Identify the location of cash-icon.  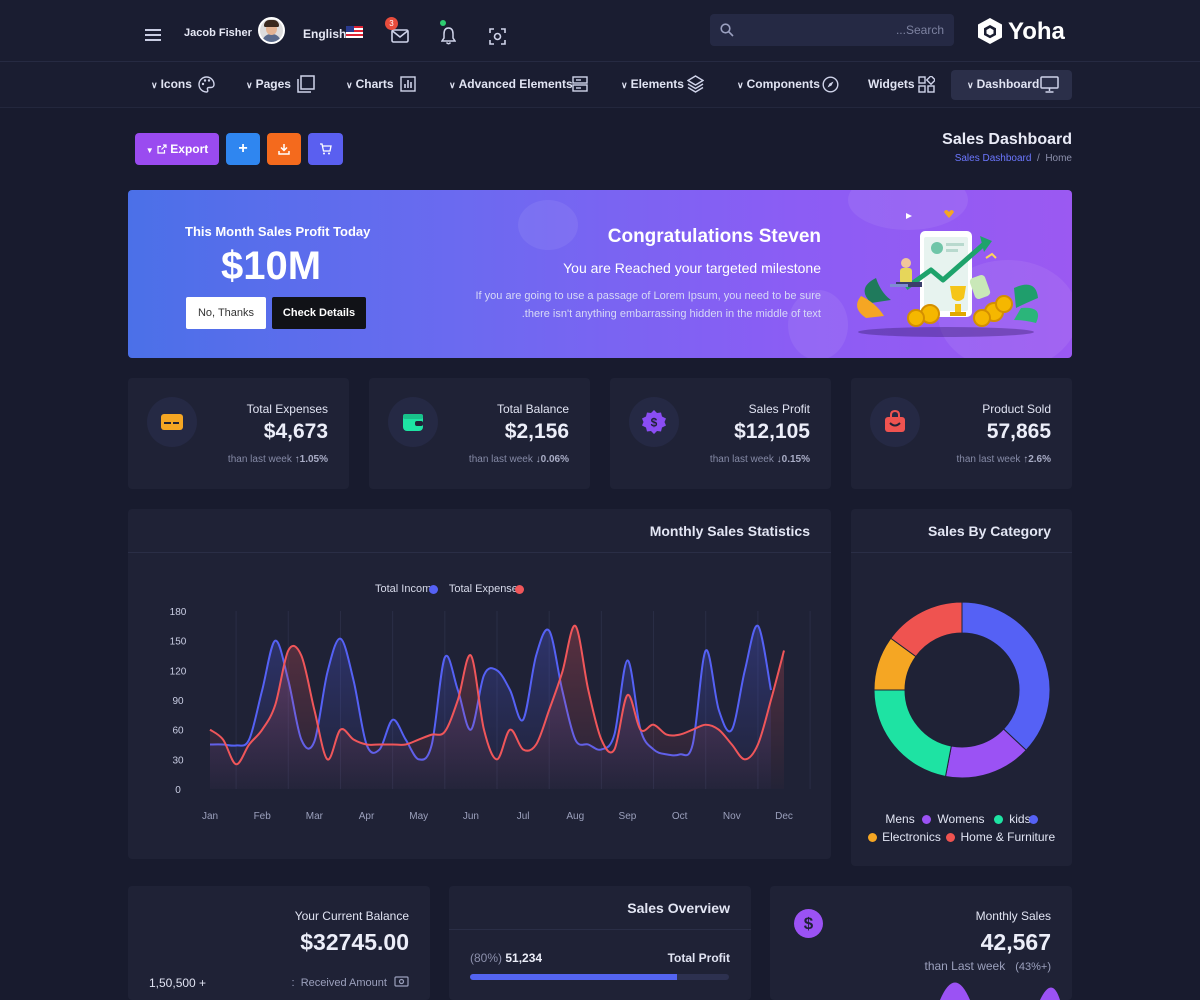
(401, 981).